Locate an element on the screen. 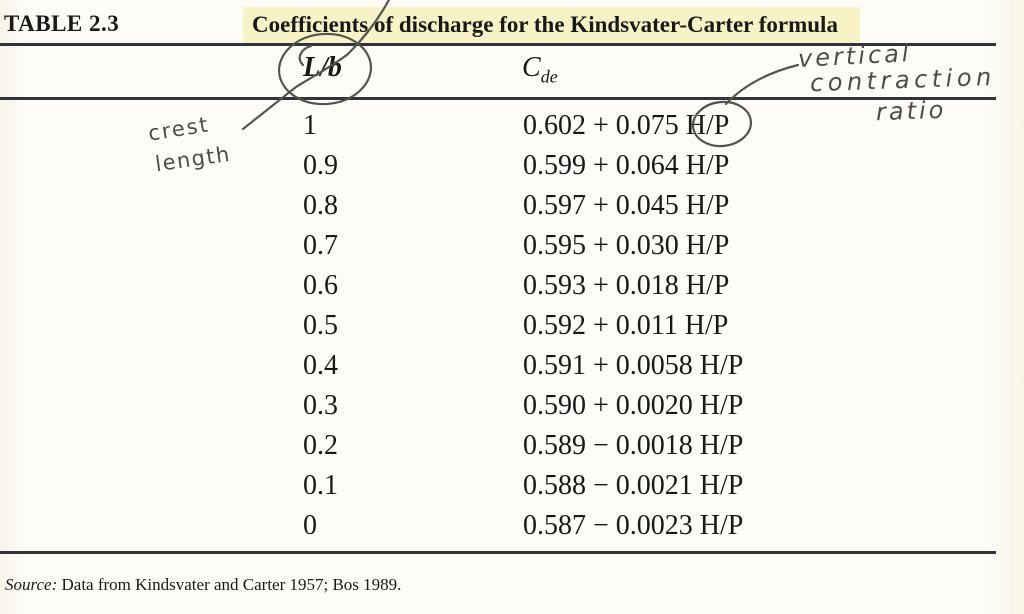 The image size is (1024, 614). cde-formula: 0.589 − 0.0018 H/P is located at coordinates (633, 445).